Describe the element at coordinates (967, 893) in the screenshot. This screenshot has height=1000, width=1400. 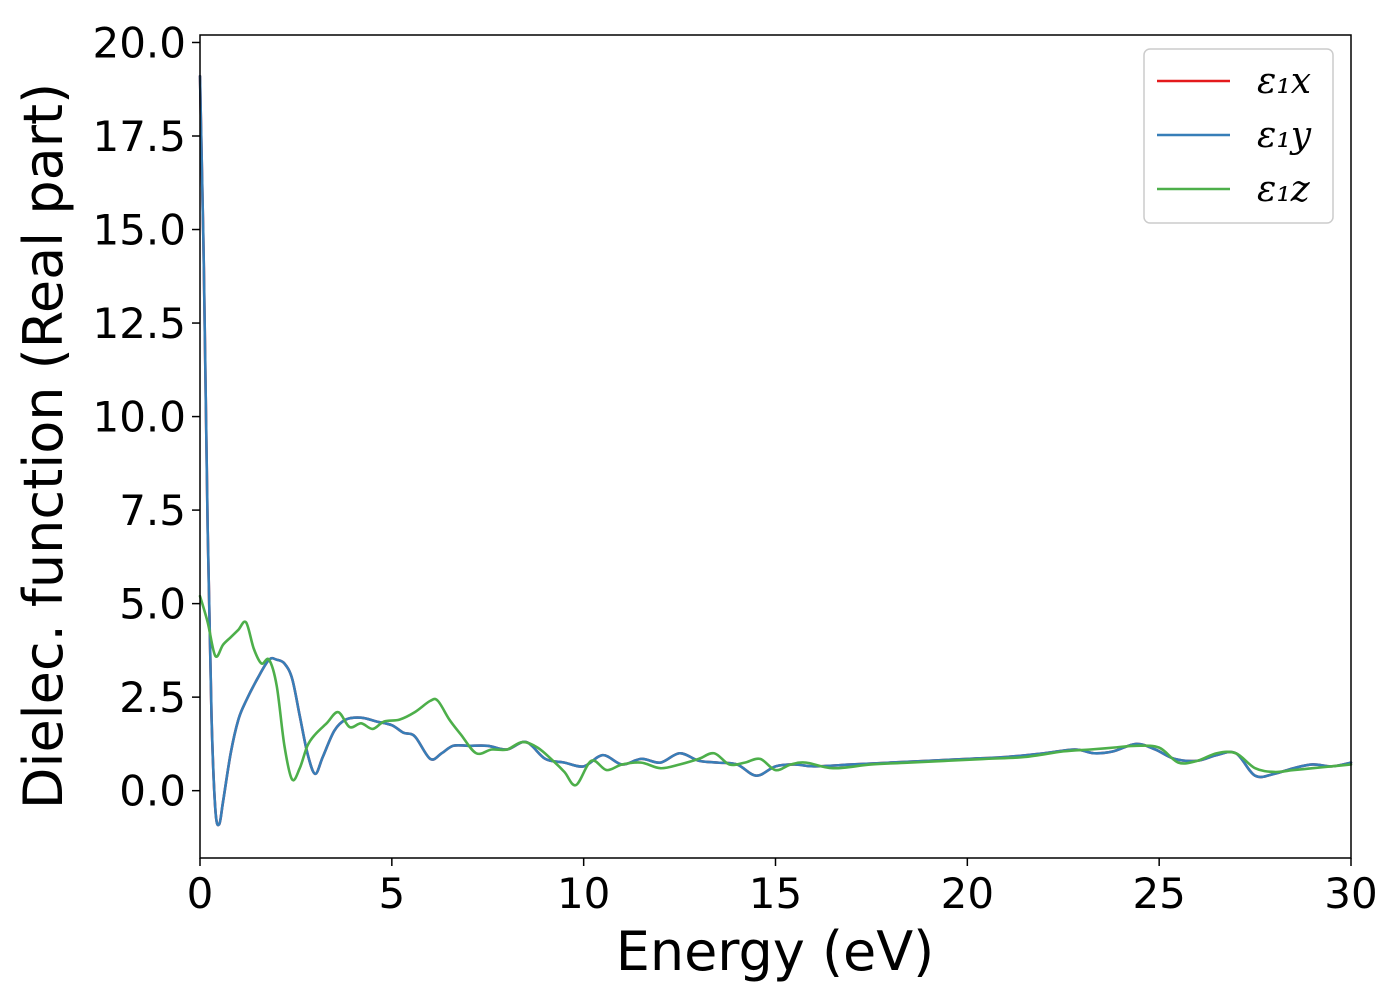
I see `x-tick-label: 20` at that location.